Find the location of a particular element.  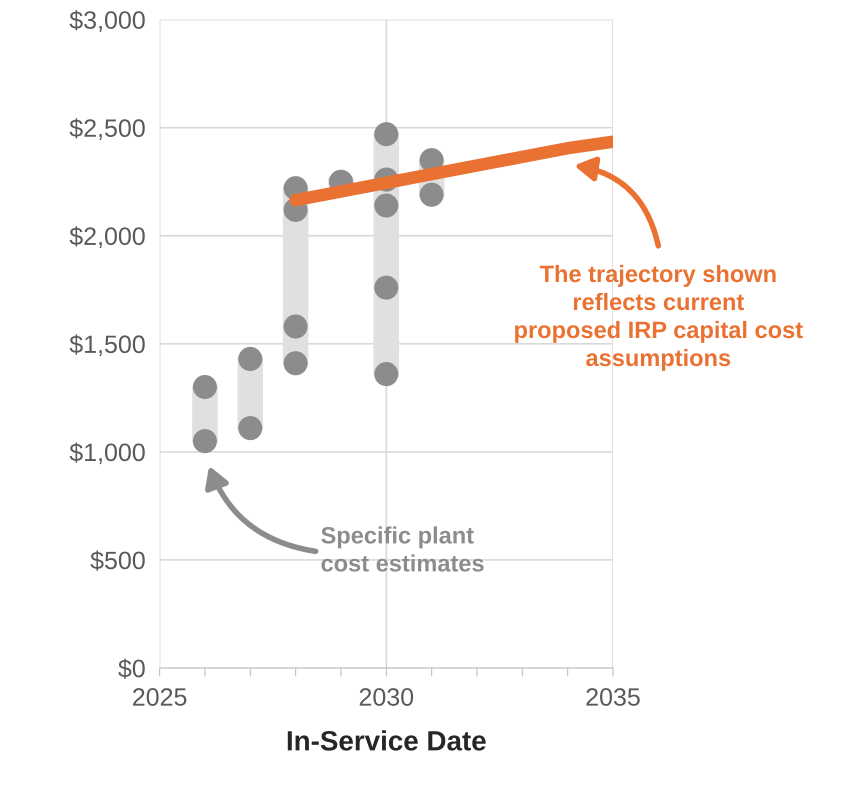

x-tick-label: 2025 is located at coordinates (159, 697).